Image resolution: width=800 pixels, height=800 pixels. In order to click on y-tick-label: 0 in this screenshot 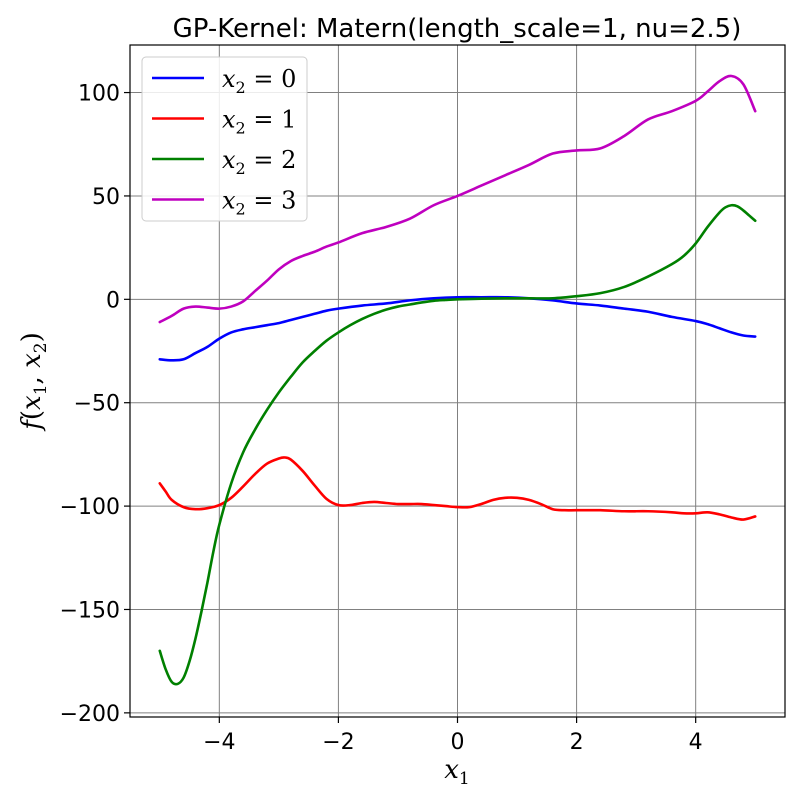, I will do `click(113, 300)`.